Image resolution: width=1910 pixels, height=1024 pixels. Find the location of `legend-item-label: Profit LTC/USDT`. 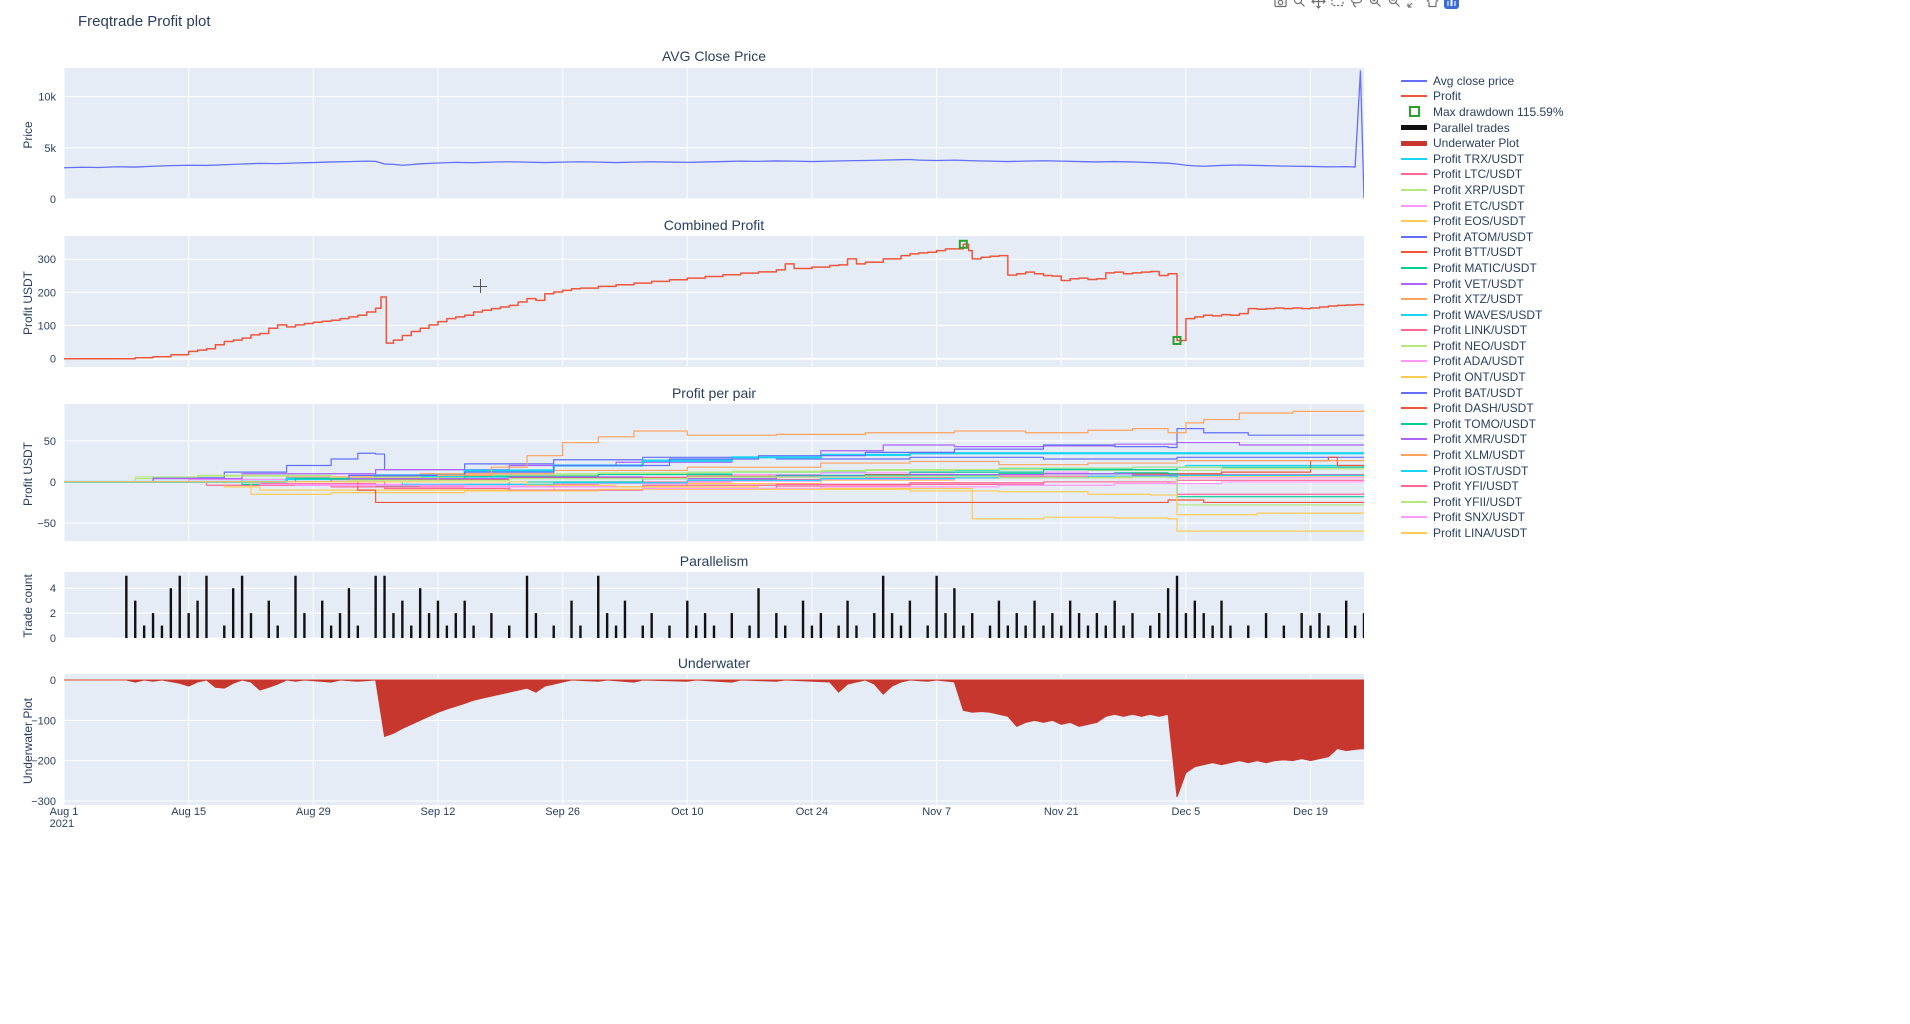

legend-item-label: Profit LTC/USDT is located at coordinates (1478, 174).